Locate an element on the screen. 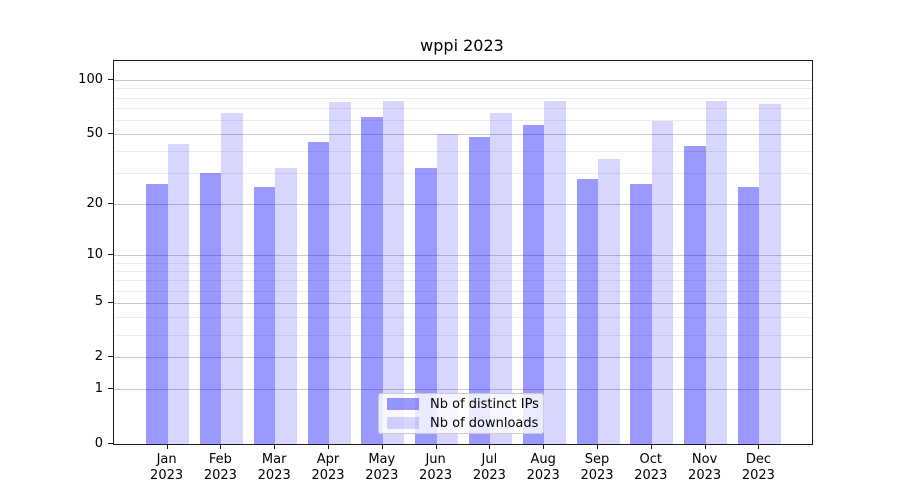  bar-downloads-aug is located at coordinates (555, 272).